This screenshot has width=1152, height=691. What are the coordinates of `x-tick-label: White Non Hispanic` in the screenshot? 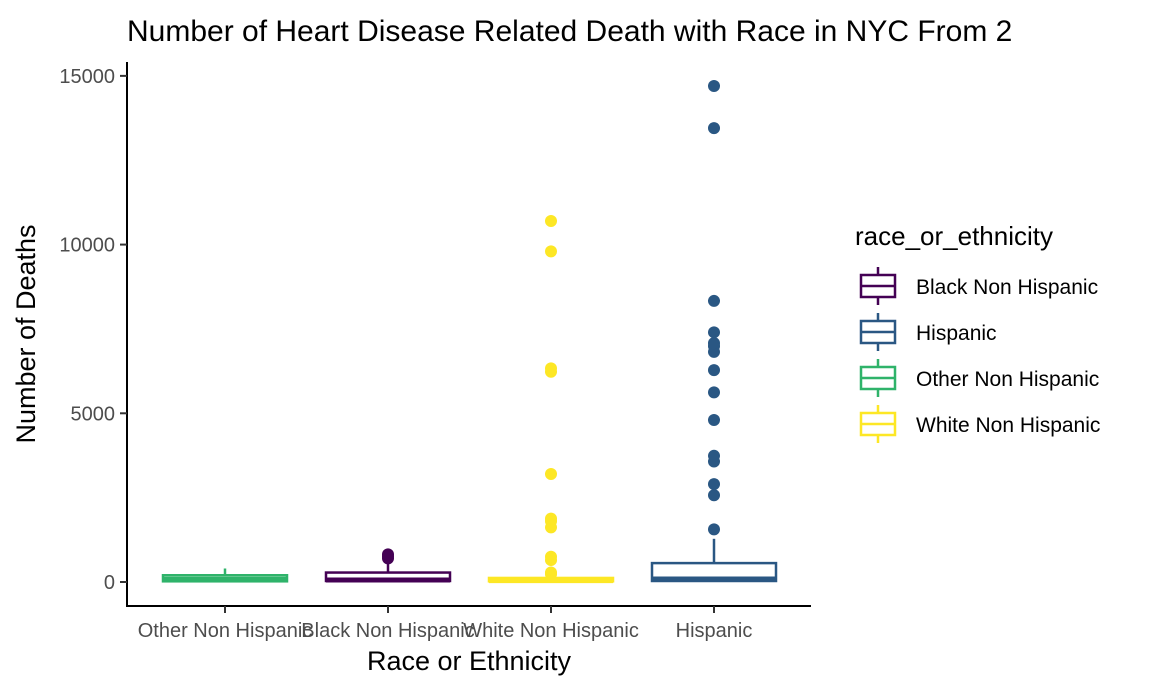 It's located at (551, 631).